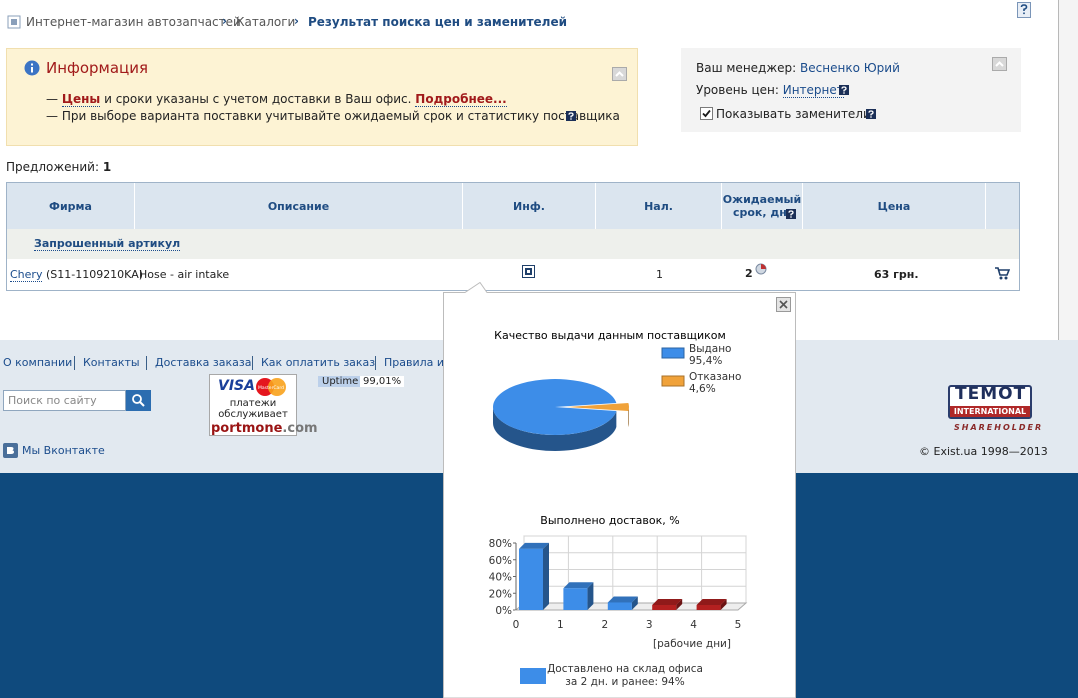 The height and width of the screenshot is (698, 1078). What do you see at coordinates (10, 450) in the screenshot?
I see `vk-icon` at bounding box center [10, 450].